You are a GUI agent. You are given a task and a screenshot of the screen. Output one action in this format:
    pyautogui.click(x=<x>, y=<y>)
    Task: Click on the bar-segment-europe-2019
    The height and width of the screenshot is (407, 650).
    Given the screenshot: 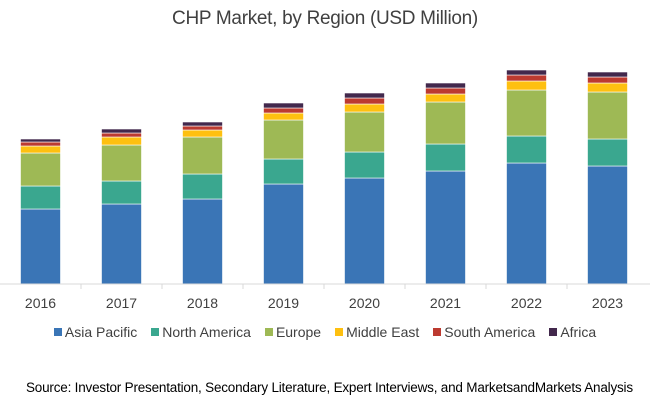 What is the action you would take?
    pyautogui.click(x=283, y=139)
    